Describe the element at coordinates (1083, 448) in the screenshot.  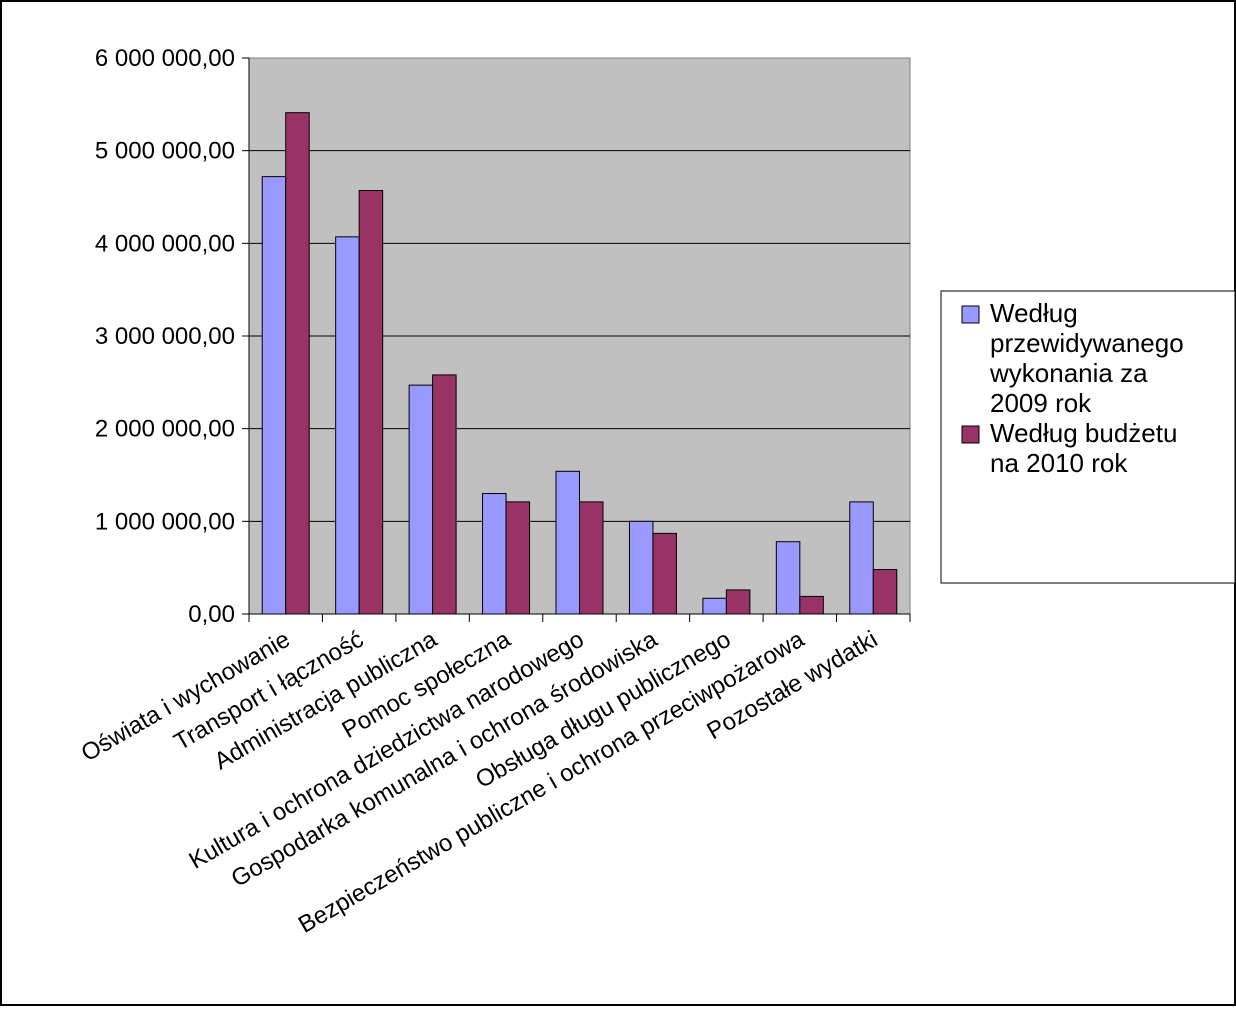
I see `legend-label-series-2: Według budżetu na 2010 rok` at that location.